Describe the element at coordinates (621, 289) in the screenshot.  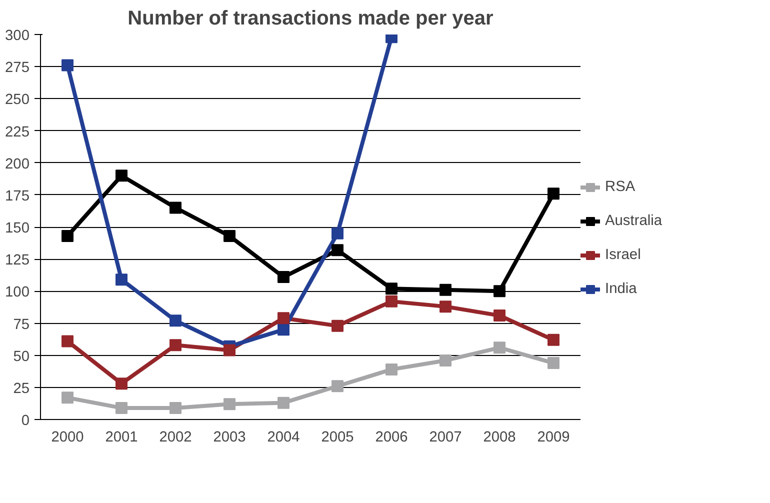
I see `legend-label: India` at that location.